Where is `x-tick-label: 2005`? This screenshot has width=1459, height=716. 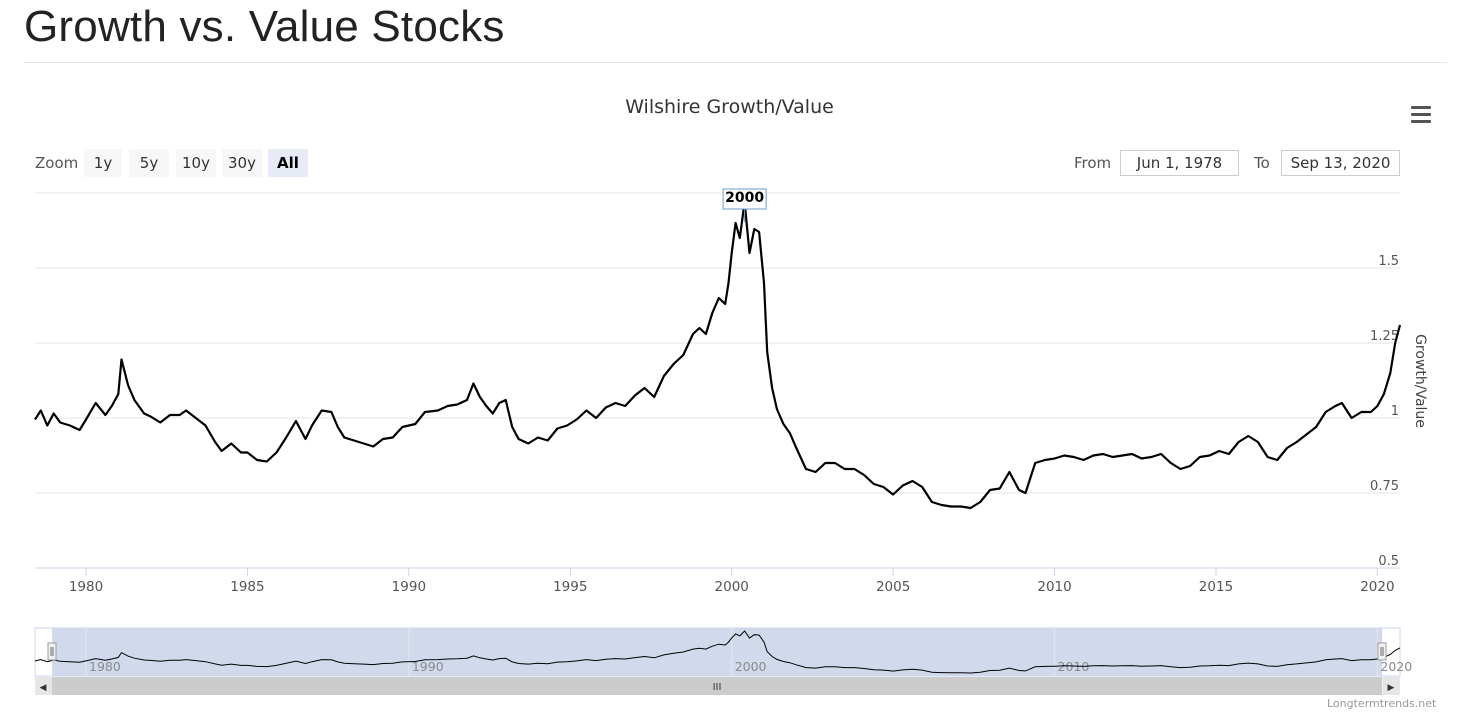
x-tick-label: 2005 is located at coordinates (893, 587).